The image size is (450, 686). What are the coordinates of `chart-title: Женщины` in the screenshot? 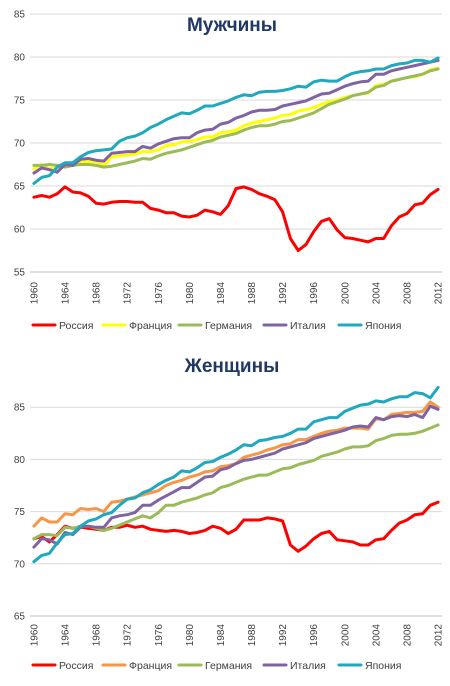 It's located at (232, 366).